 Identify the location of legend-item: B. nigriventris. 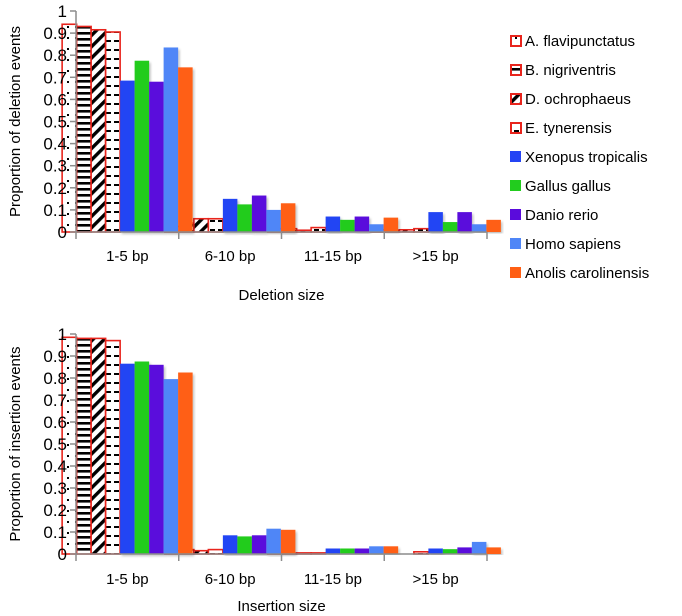
(563, 70).